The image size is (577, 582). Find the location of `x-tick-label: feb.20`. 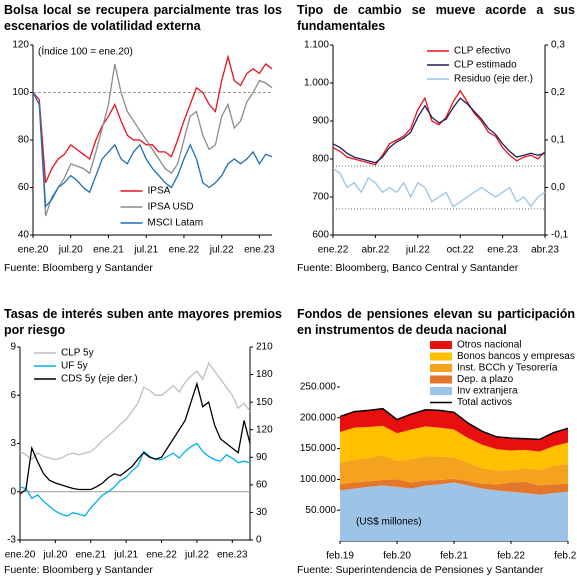

x-tick-label: feb.20 is located at coordinates (397, 556).